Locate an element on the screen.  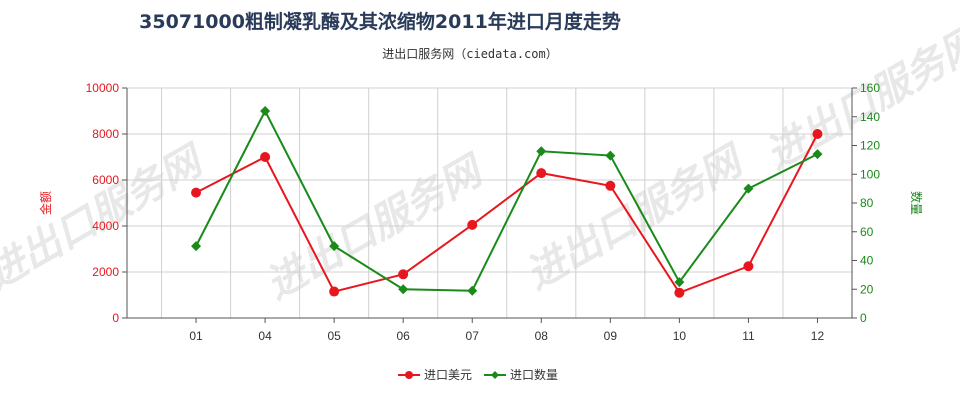
right-axis-ticks: 0 20 40 60 80 100 120 140 160 is located at coordinates (870, 203).